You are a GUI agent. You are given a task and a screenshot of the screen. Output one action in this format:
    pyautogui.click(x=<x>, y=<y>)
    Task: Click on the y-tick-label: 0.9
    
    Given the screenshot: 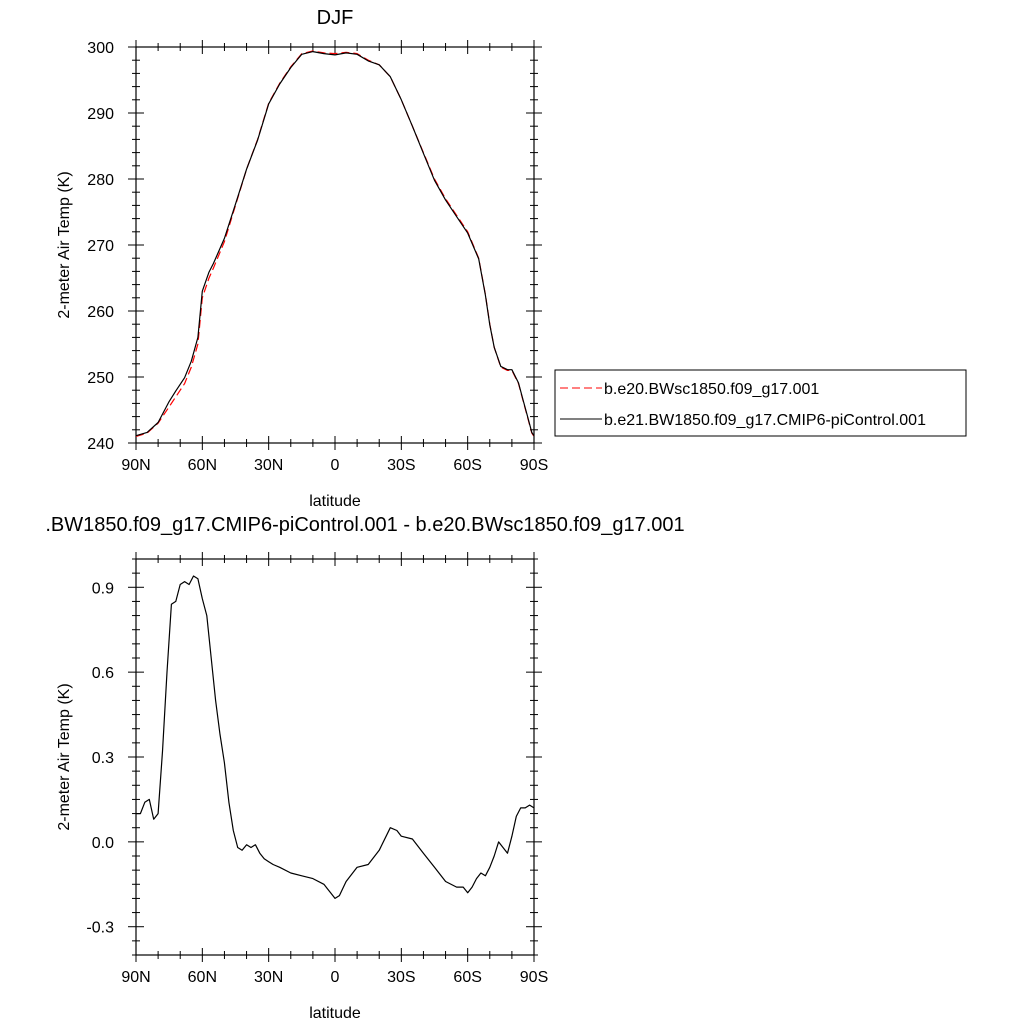 What is the action you would take?
    pyautogui.click(x=103, y=588)
    